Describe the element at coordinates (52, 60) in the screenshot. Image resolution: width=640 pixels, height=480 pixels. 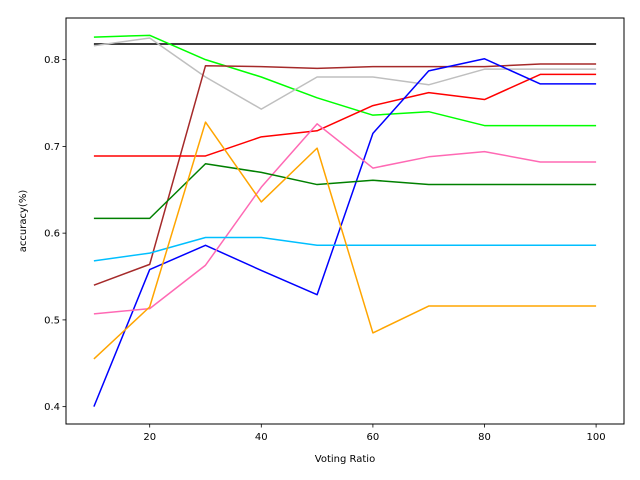
I see `y-tick-label: 0.8` at that location.